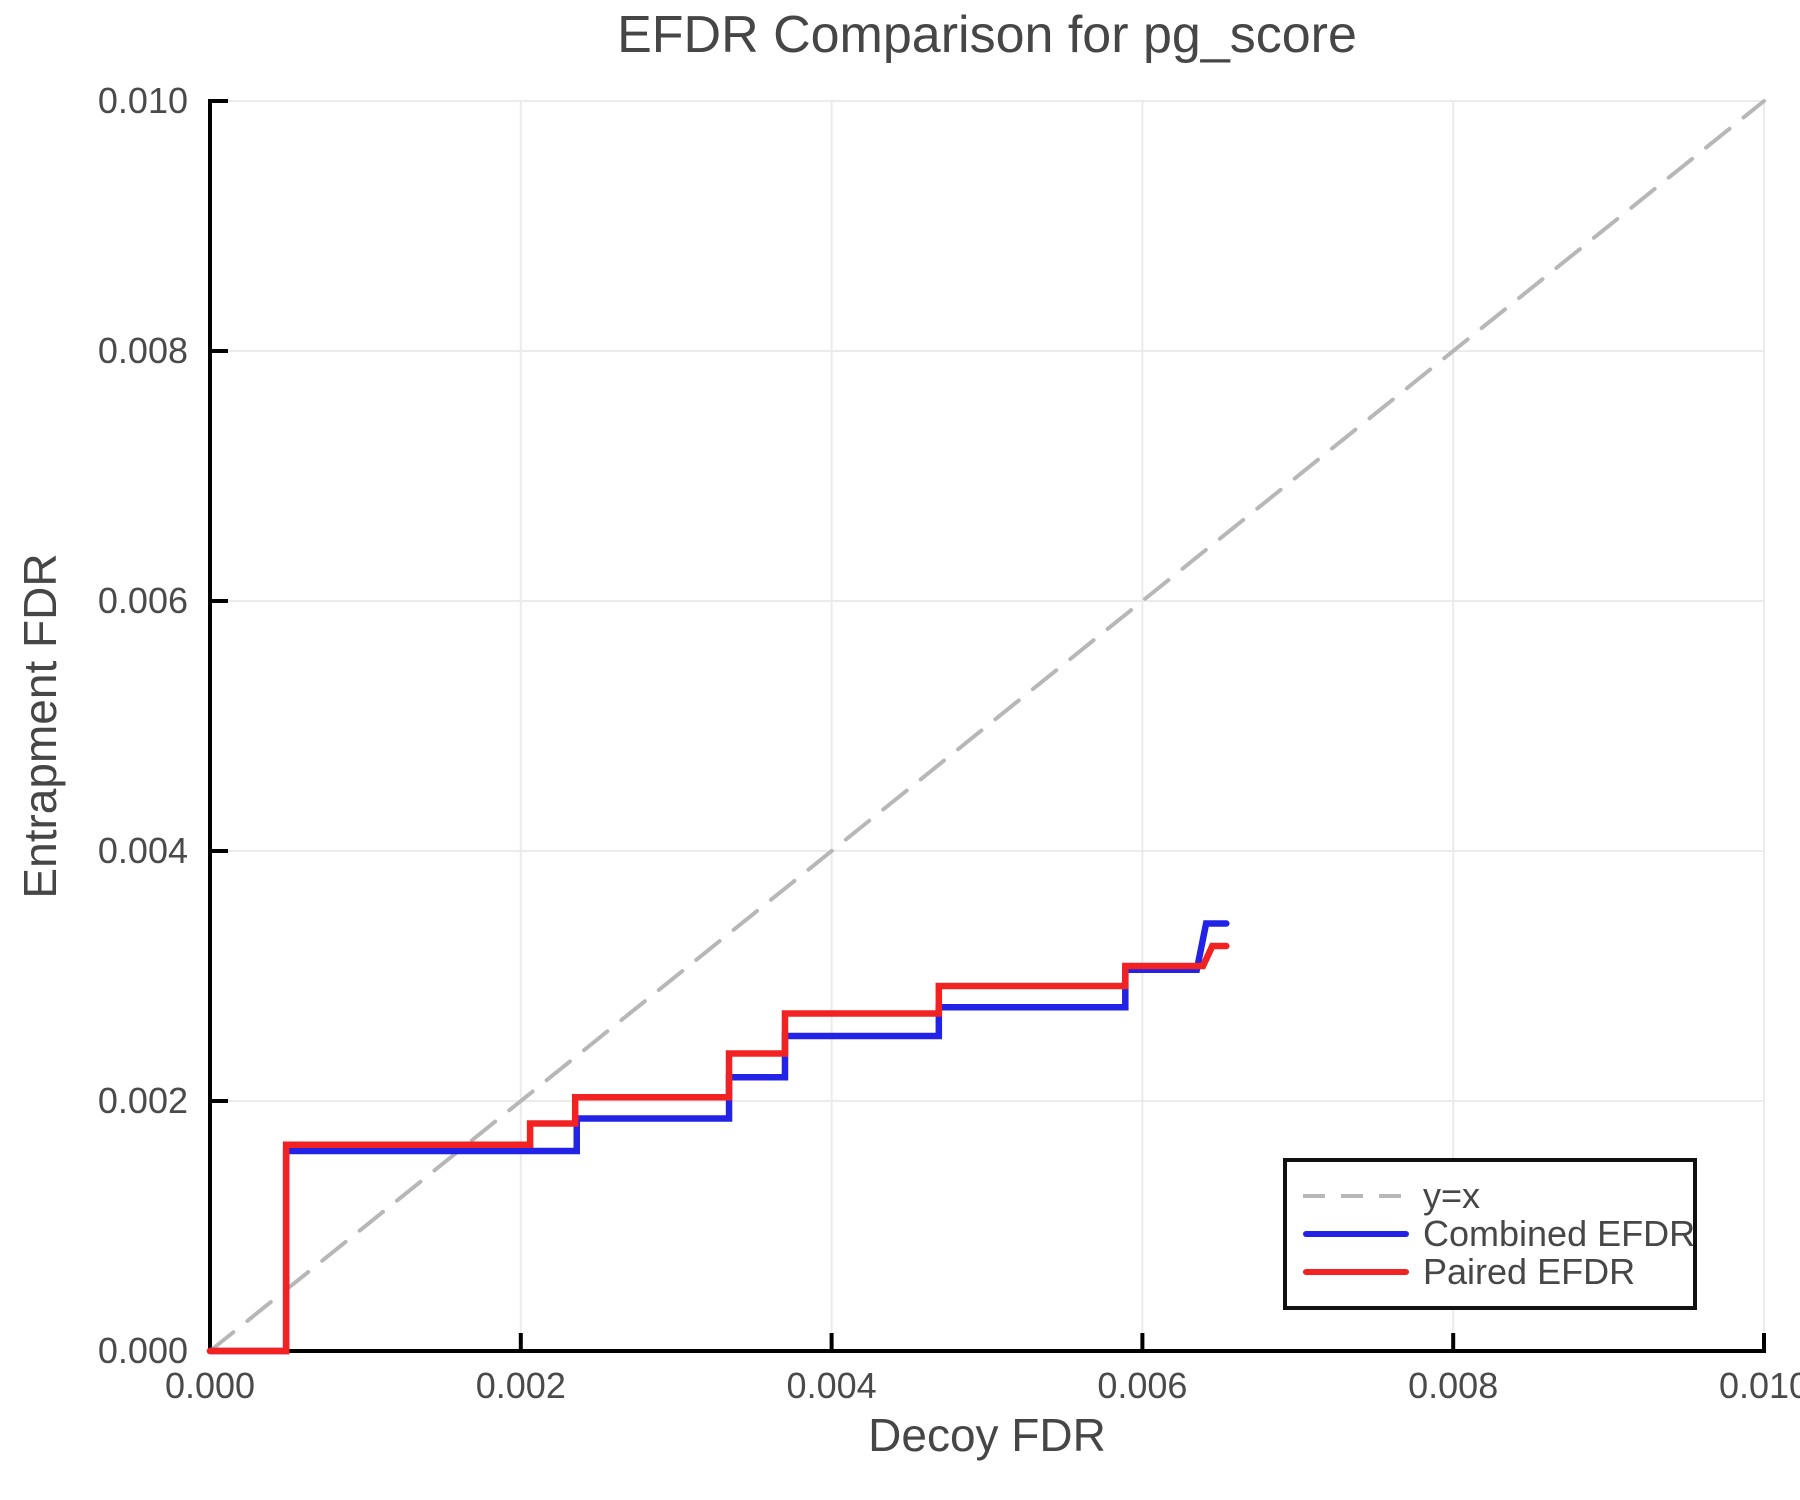 Image resolution: width=1800 pixels, height=1500 pixels. Describe the element at coordinates (142, 850) in the screenshot. I see `y-tick-label: 0.004` at that location.